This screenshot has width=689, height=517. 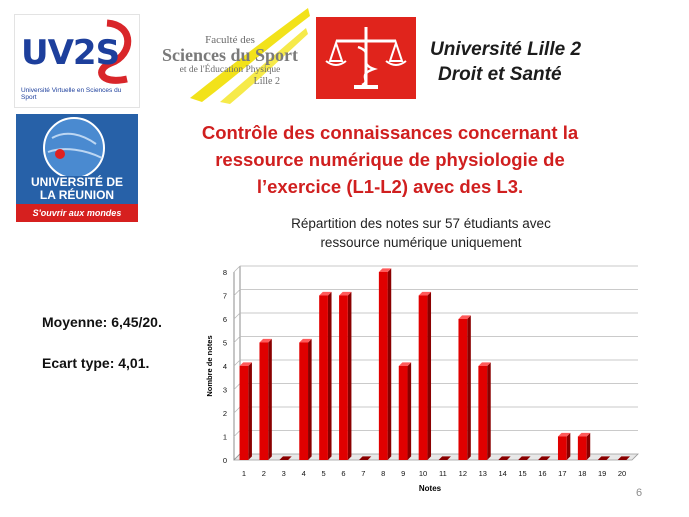 What do you see at coordinates (244, 473) in the screenshot?
I see `x-tick-label: 1` at bounding box center [244, 473].